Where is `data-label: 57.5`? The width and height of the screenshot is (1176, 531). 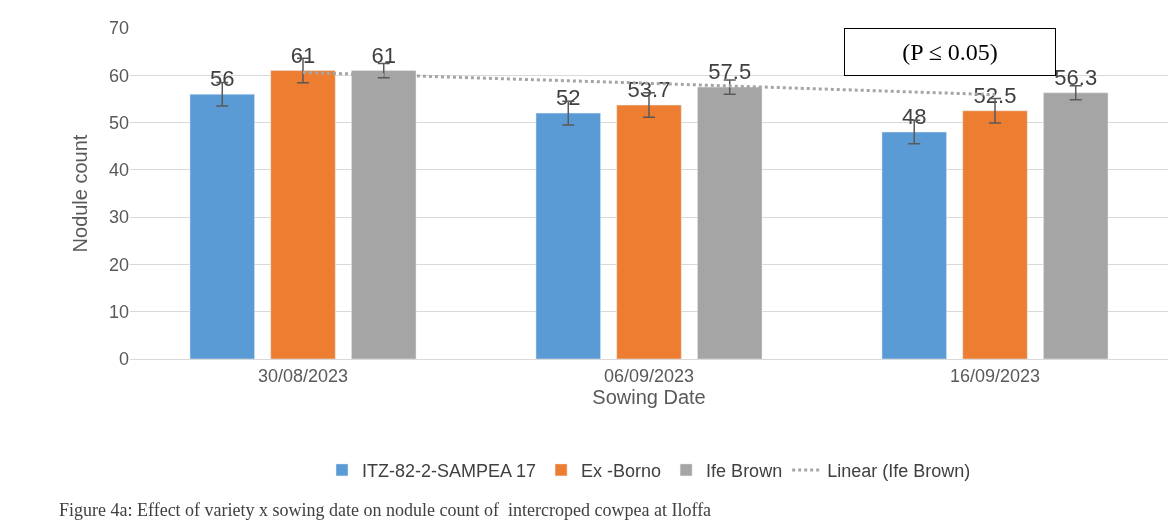 data-label: 57.5 is located at coordinates (730, 72).